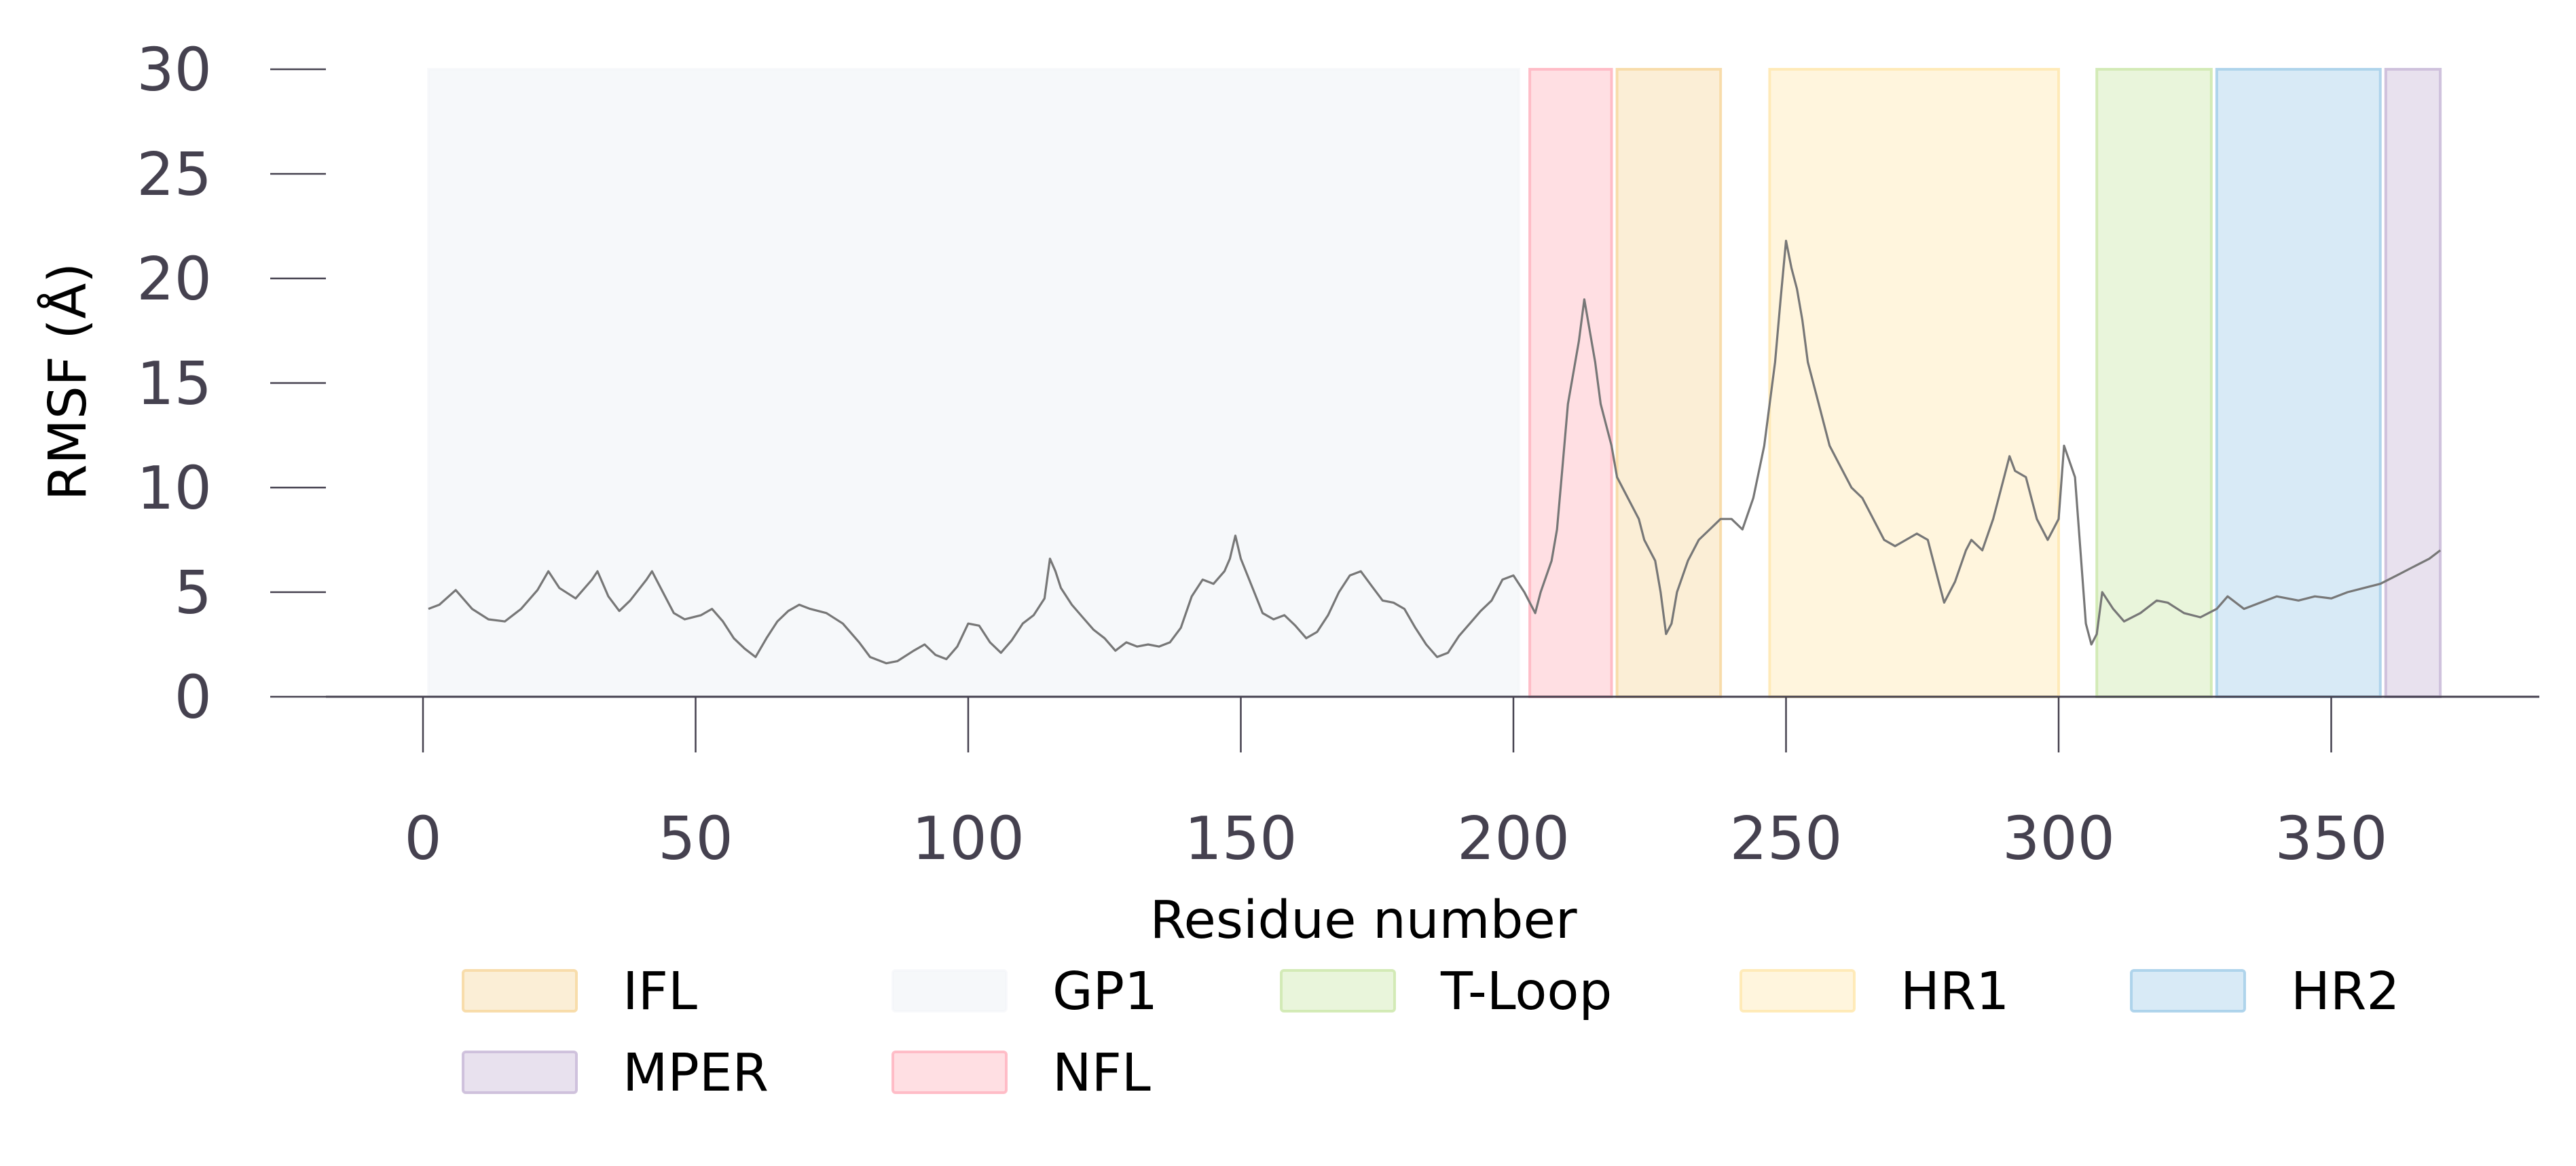 Image resolution: width=2576 pixels, height=1166 pixels. Describe the element at coordinates (950, 1072) in the screenshot. I see `legend-swatch-nfl` at that location.